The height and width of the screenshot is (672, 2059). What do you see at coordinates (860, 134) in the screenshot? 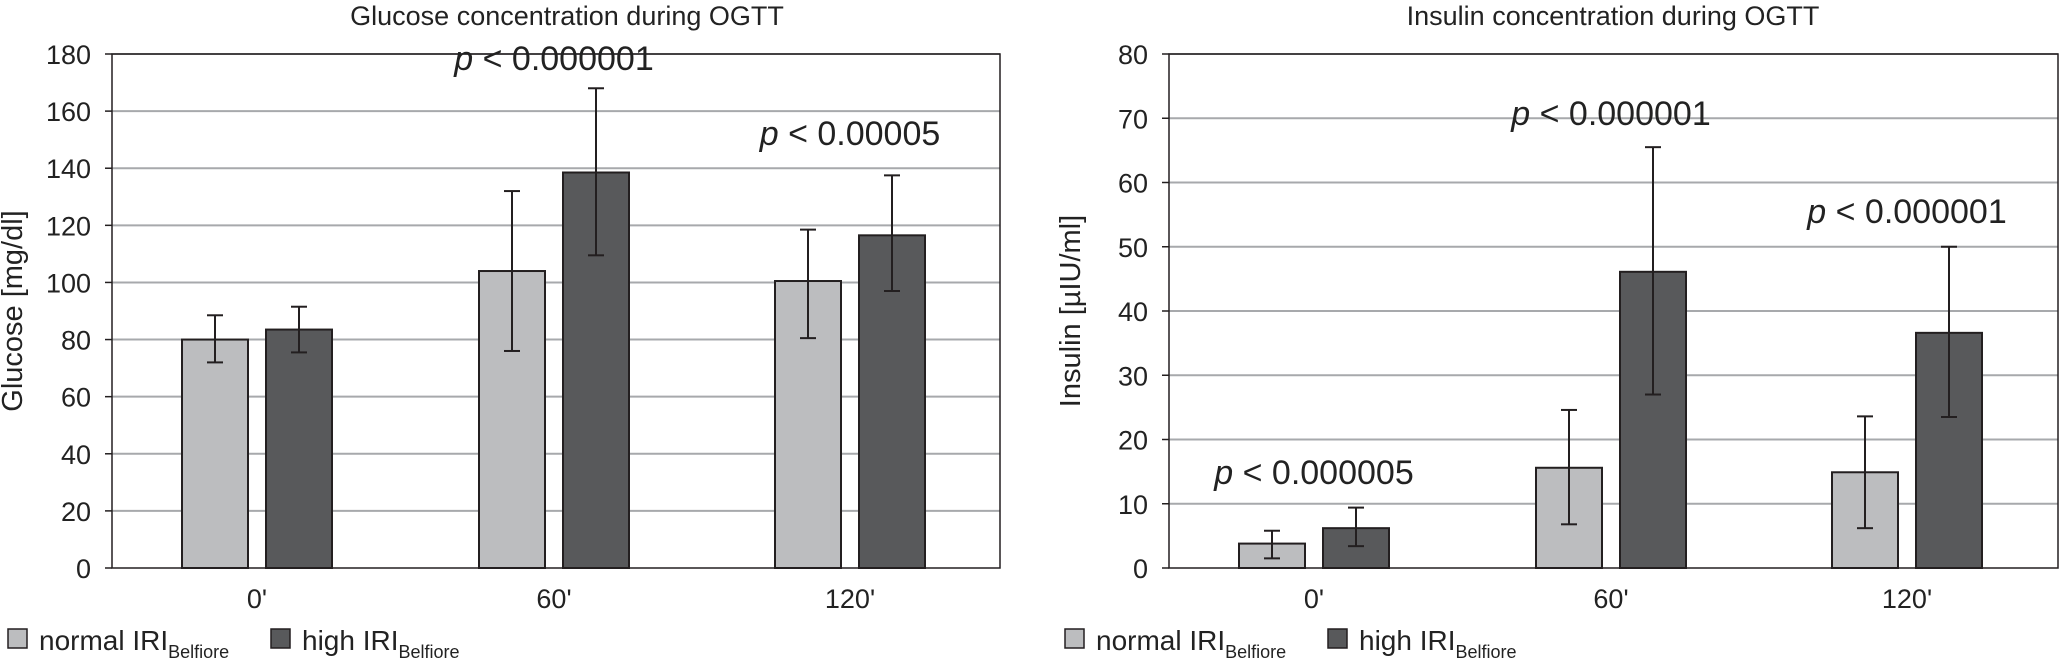
I see `p-value-text: < 0.00005` at bounding box center [860, 134].